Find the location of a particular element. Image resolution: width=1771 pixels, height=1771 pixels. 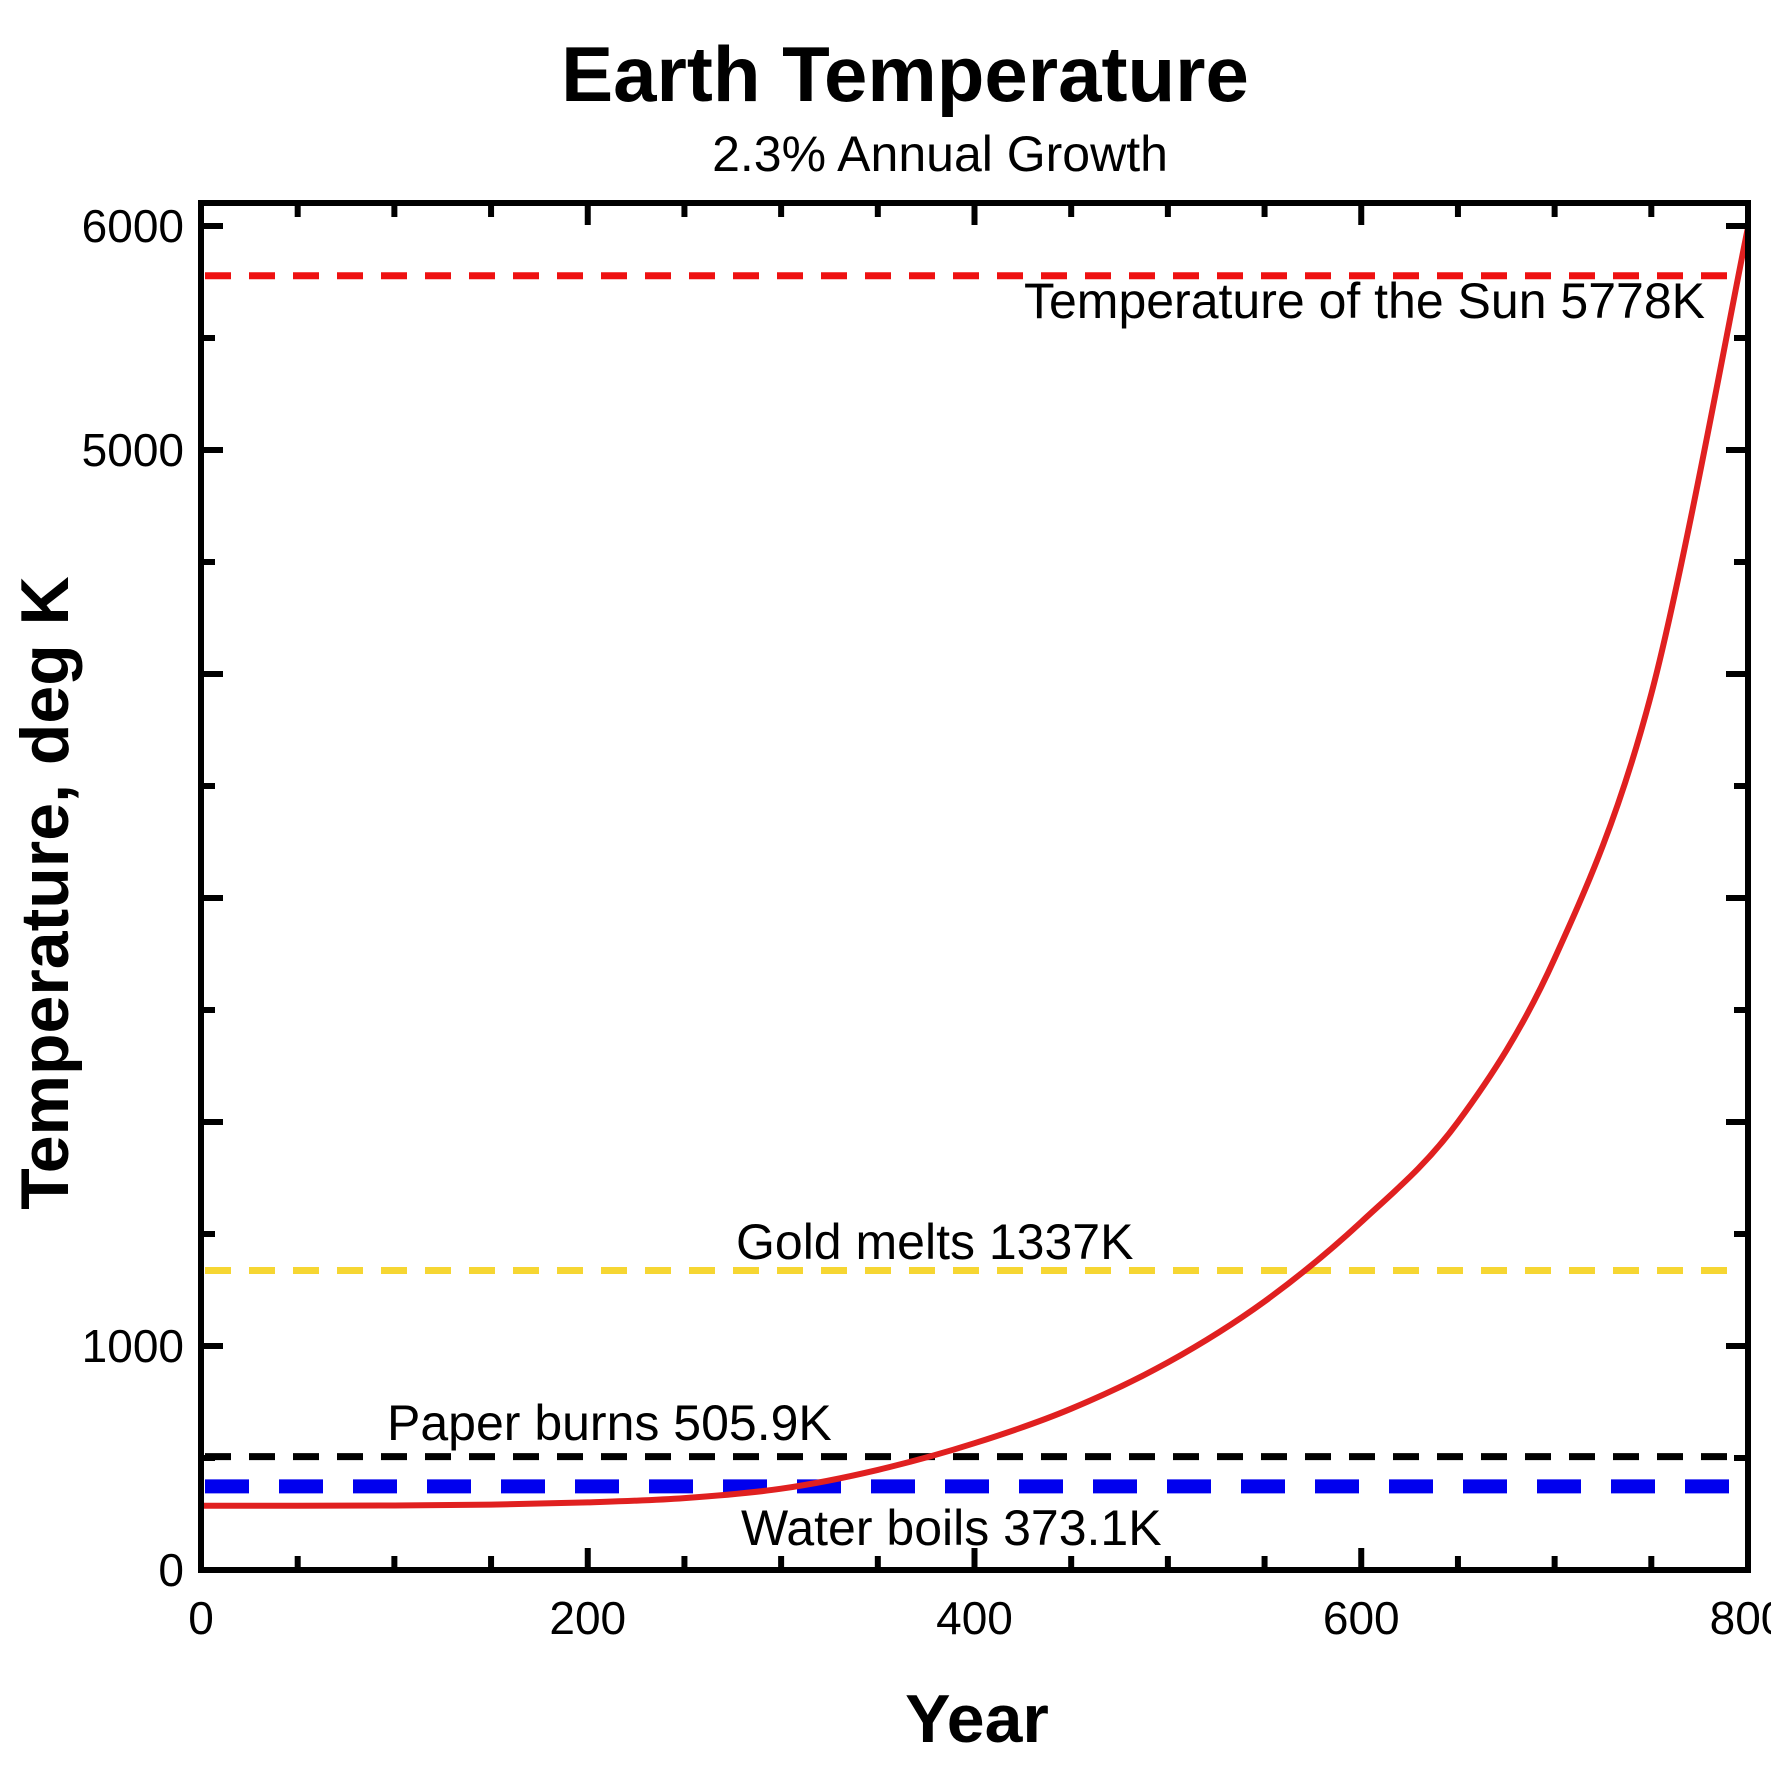

chart-title: Earth Temperature is located at coordinates (905, 74).